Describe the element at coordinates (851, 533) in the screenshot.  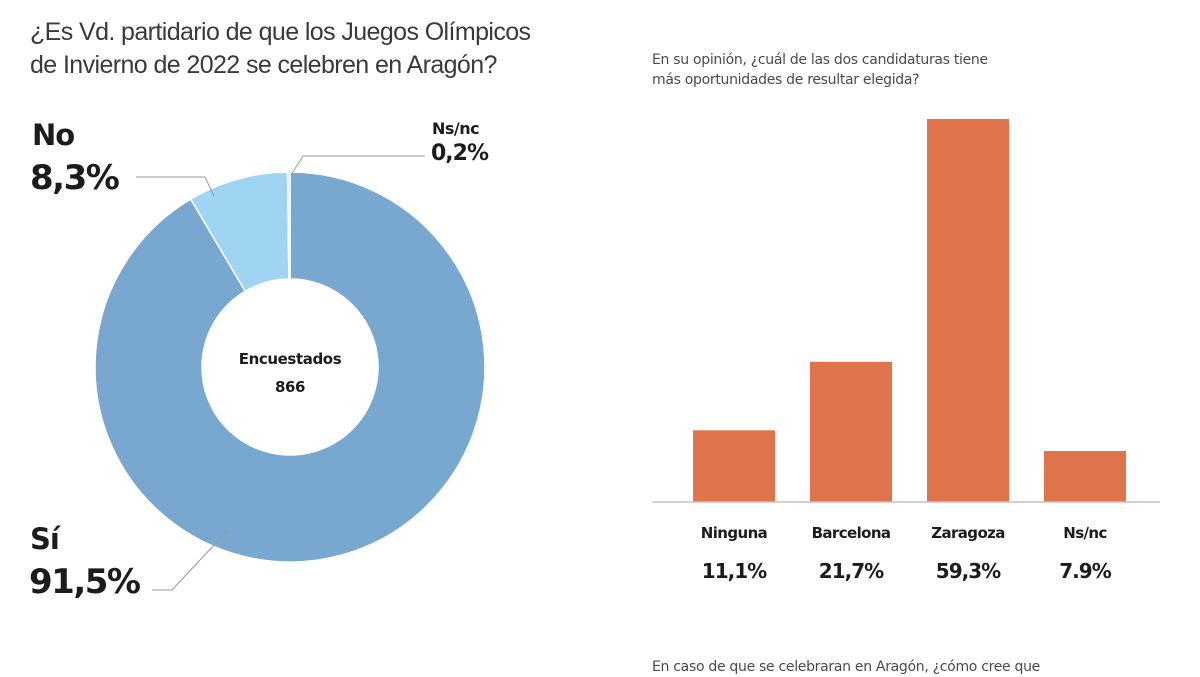
I see `bar-category-label: Barcelona` at that location.